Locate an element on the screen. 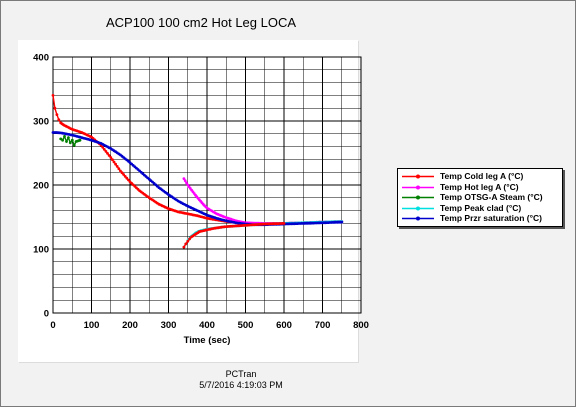 This screenshot has height=408, width=576. legend-item: Temp Przr saturation (°C) is located at coordinates (480, 218).